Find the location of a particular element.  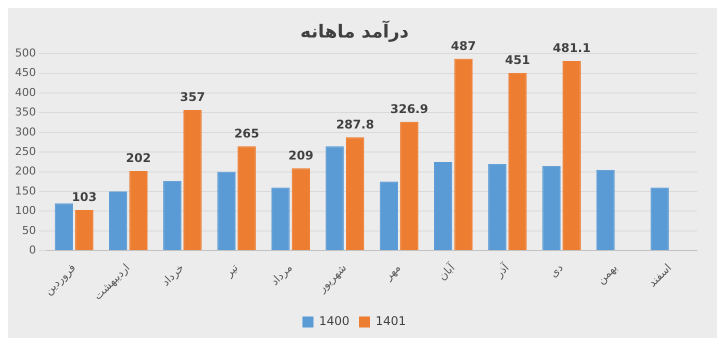

data-label: 487 is located at coordinates (463, 45).